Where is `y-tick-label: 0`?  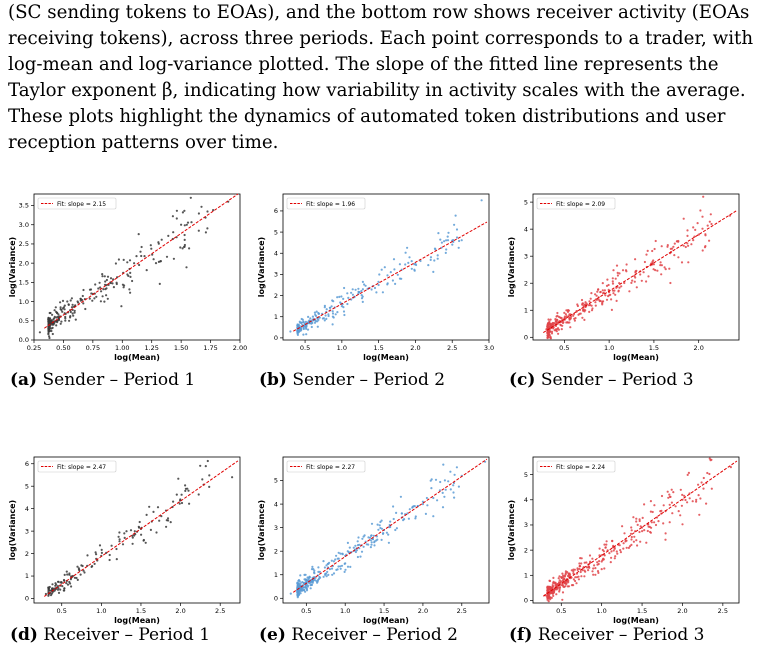
y-tick-label: 0 is located at coordinates (526, 601).